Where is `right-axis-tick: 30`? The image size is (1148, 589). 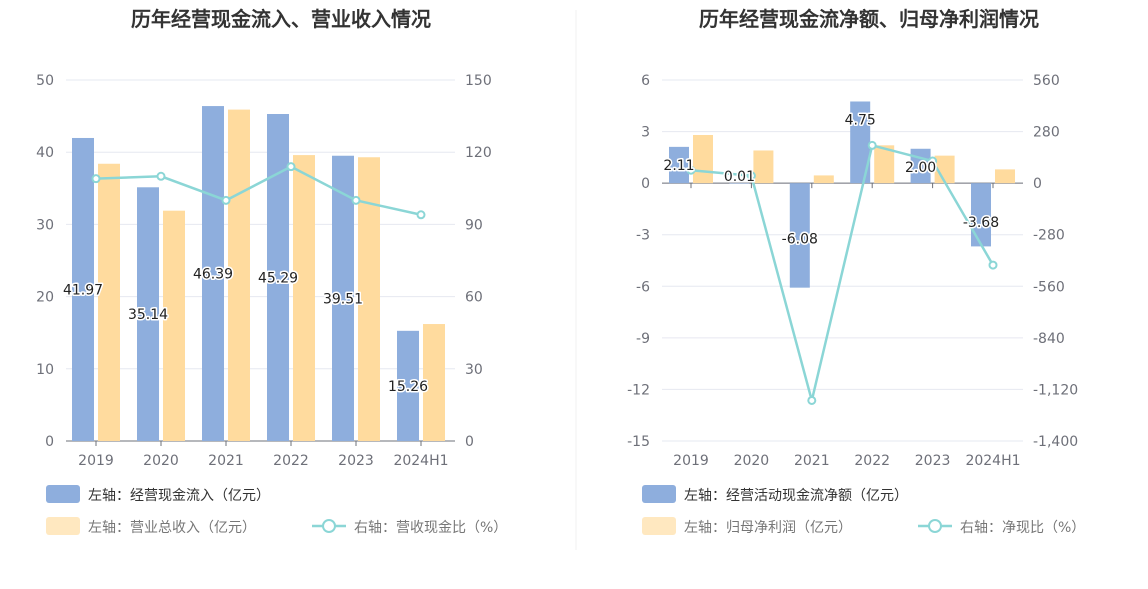
right-axis-tick: 30 is located at coordinates (474, 370).